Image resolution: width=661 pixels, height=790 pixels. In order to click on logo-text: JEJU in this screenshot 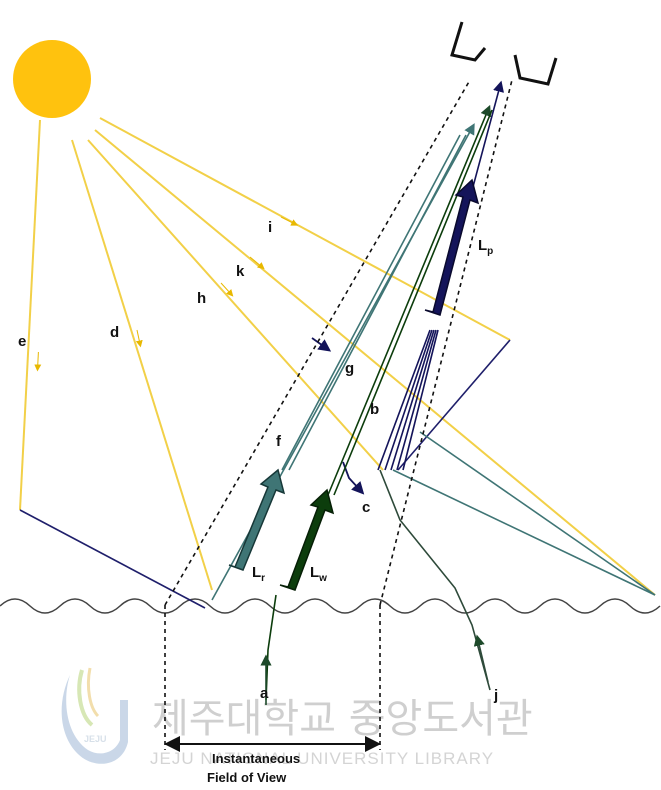, I will do `click(95, 739)`.